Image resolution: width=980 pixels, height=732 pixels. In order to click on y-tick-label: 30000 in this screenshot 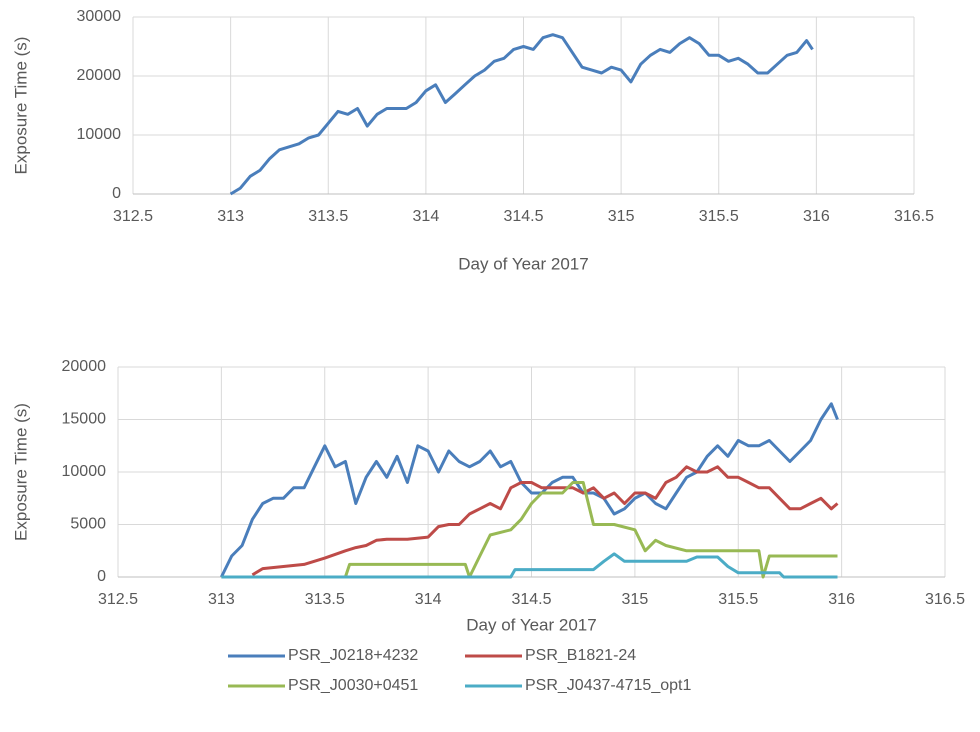, I will do `click(99, 16)`.